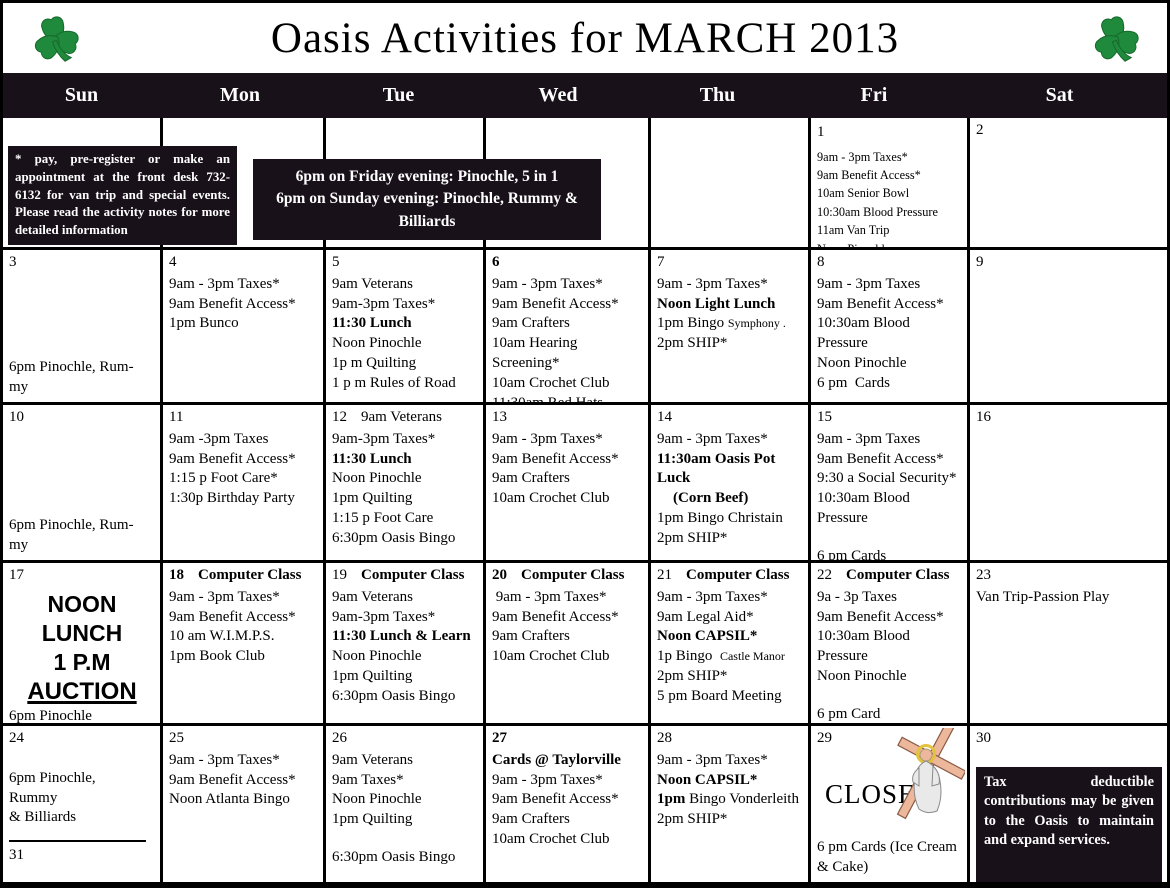 Image resolution: width=1170 pixels, height=888 pixels. I want to click on date-number: 10, so click(16, 417).